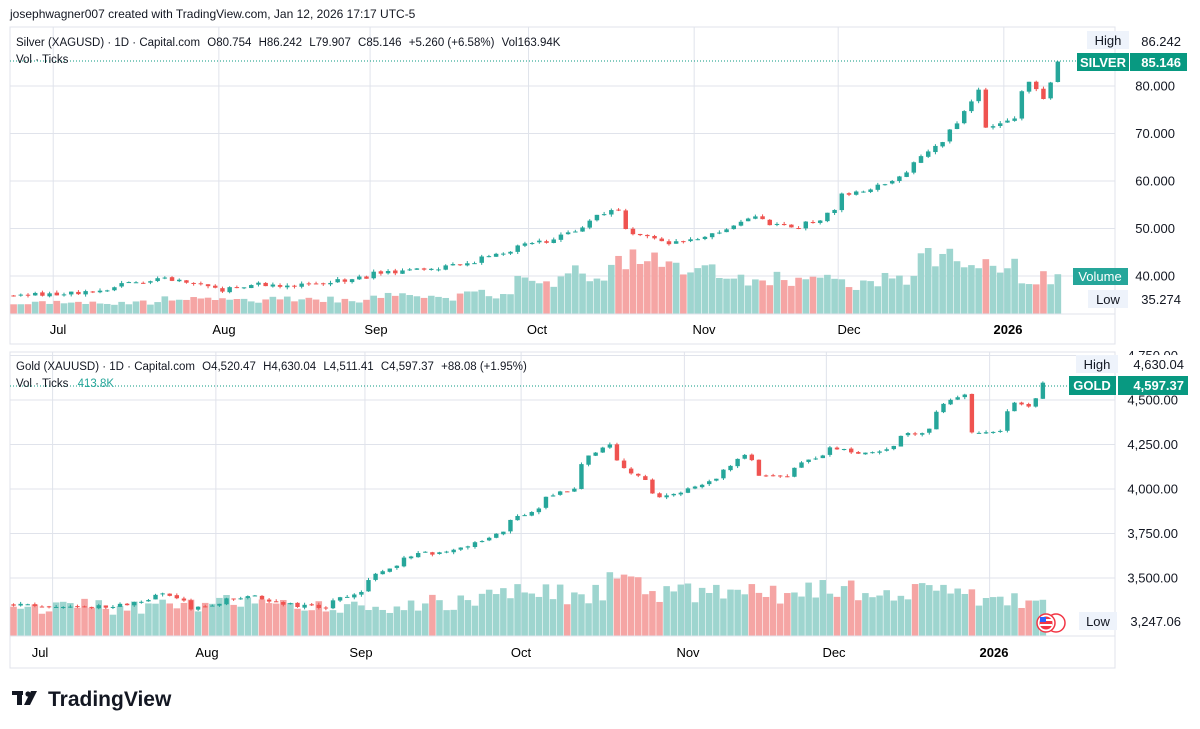  I want to click on silver-ytick-label: 80.000, so click(1155, 86).